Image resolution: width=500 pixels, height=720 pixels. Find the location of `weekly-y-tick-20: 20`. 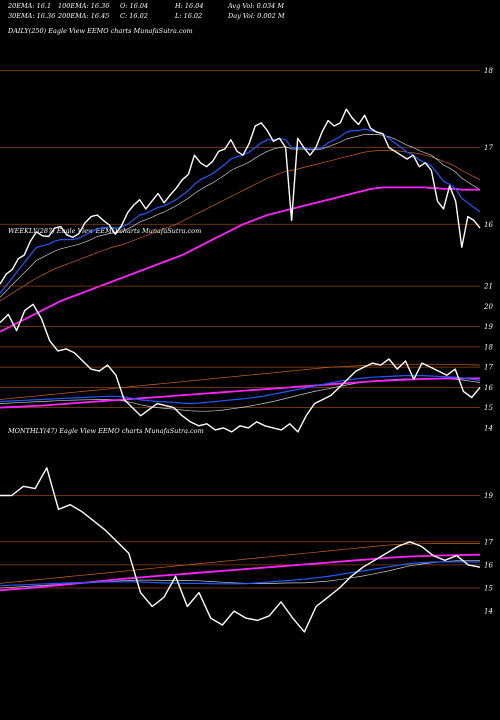

weekly-y-tick-20: 20 is located at coordinates (488, 307).